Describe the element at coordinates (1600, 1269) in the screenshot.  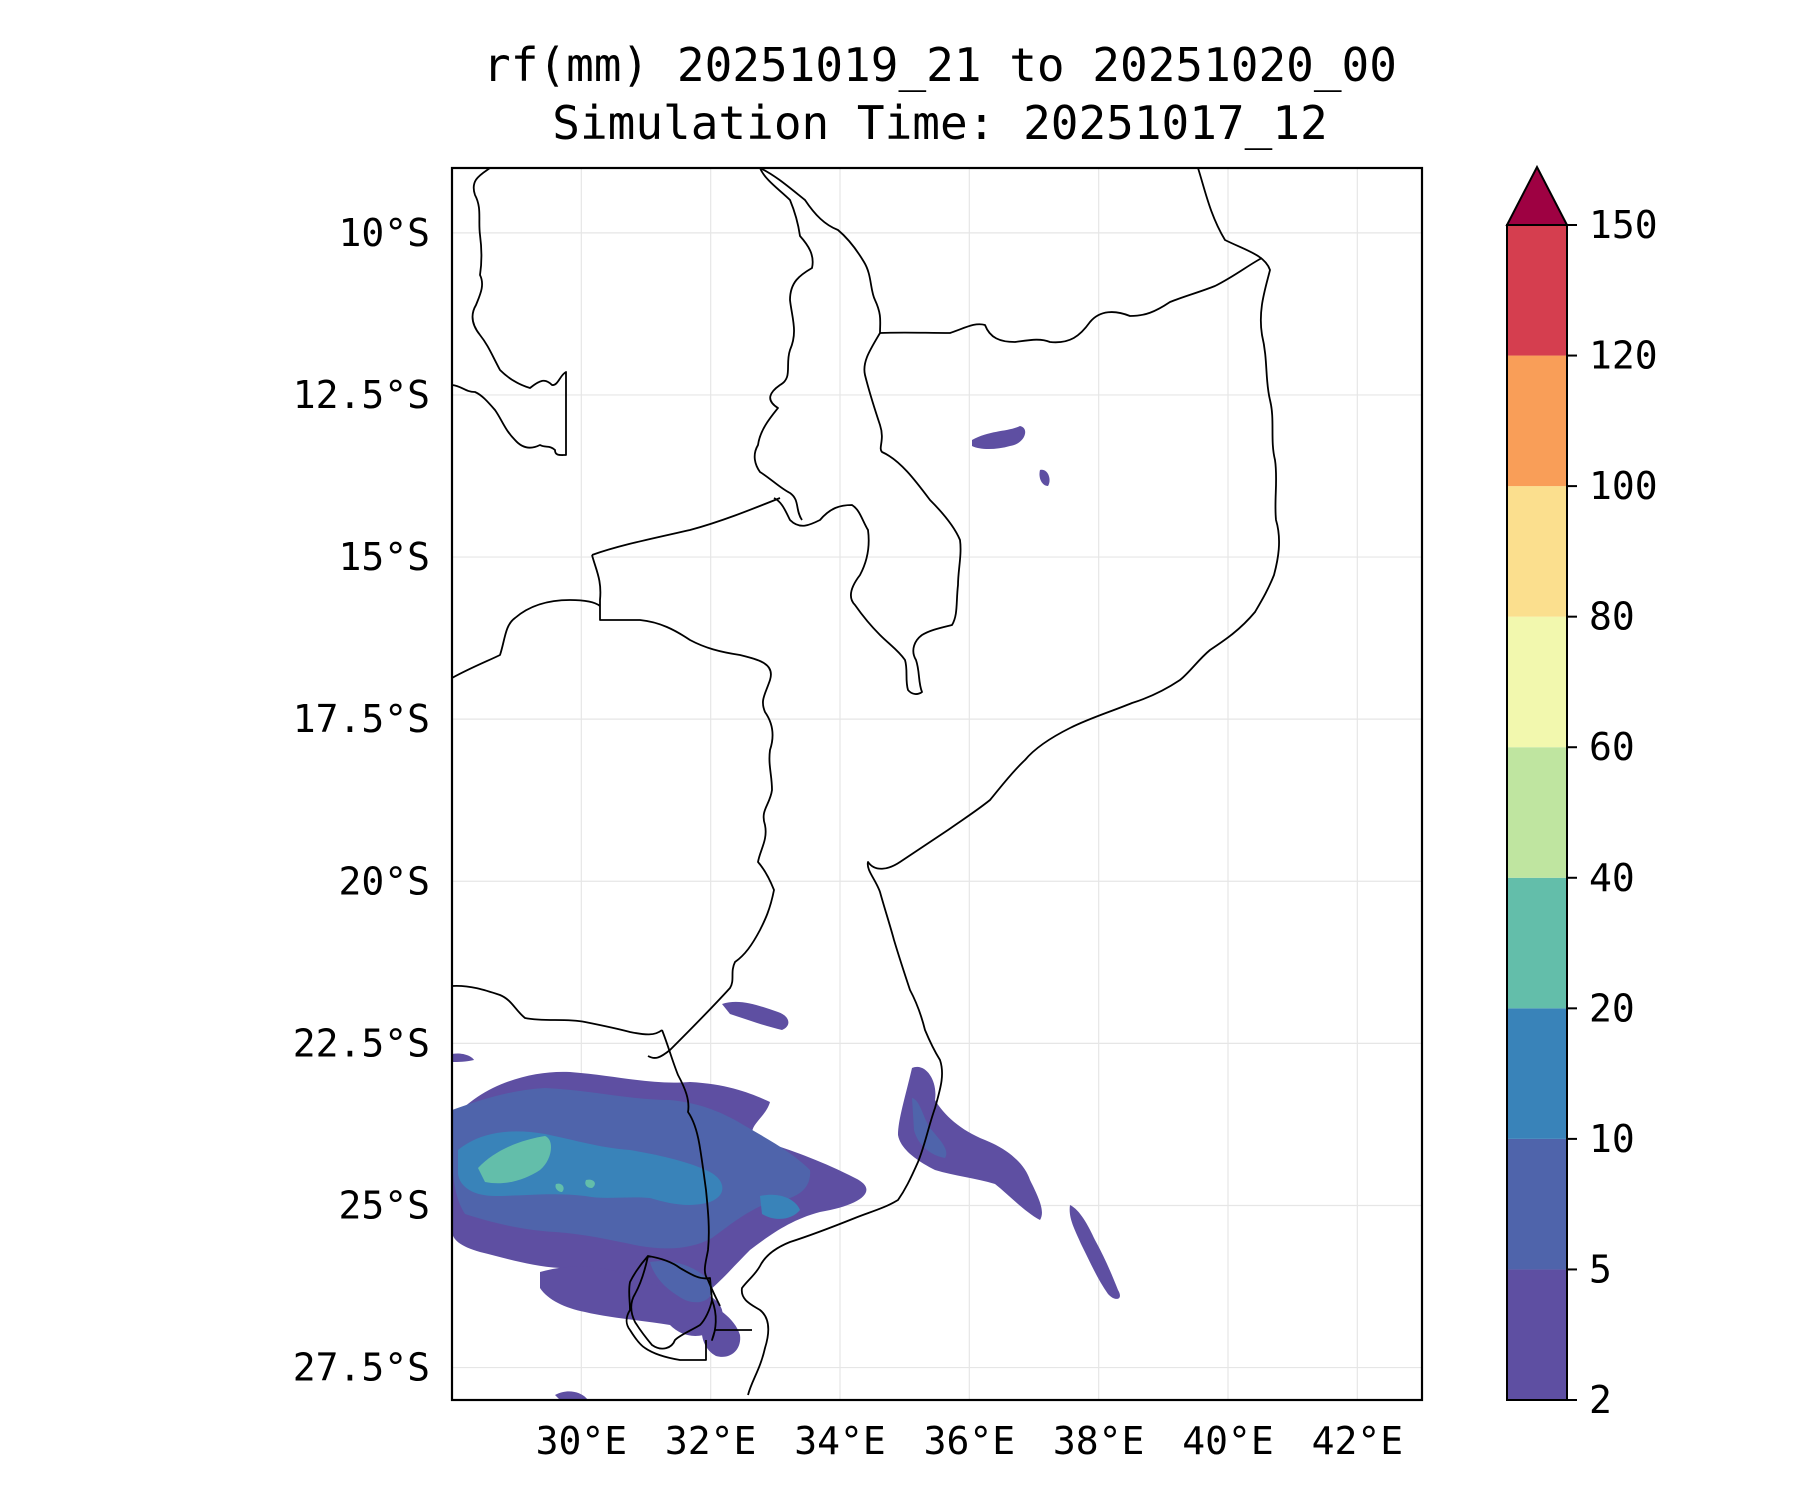
I see `colorbar-tick-label: 5` at that location.